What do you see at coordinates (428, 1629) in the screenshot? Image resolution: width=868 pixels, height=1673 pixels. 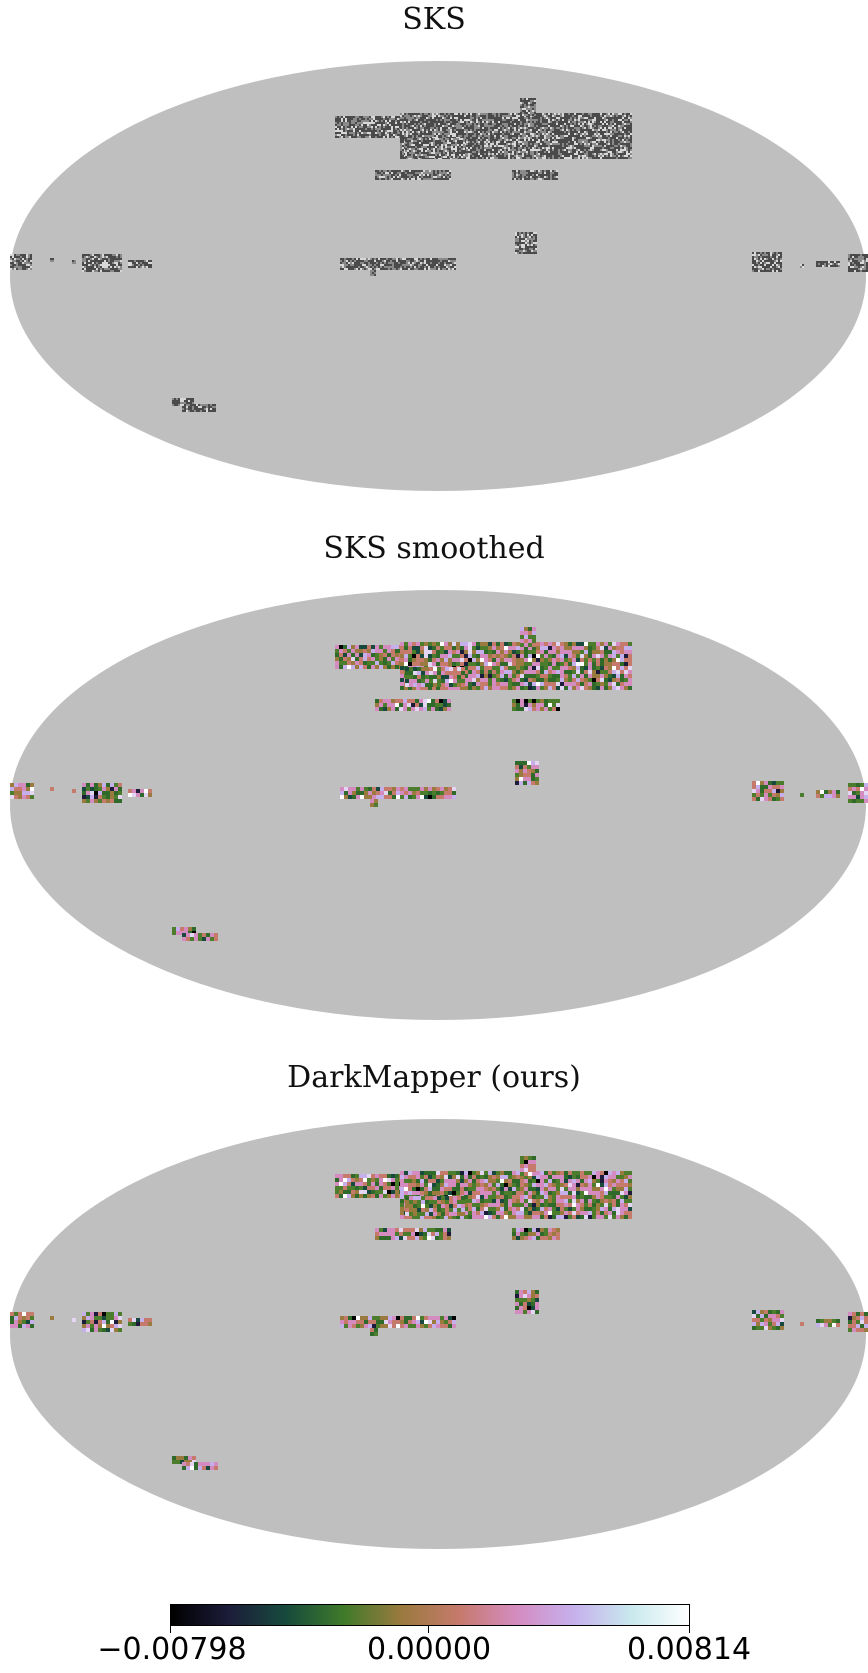 I see `colorbar-tick-mid` at bounding box center [428, 1629].